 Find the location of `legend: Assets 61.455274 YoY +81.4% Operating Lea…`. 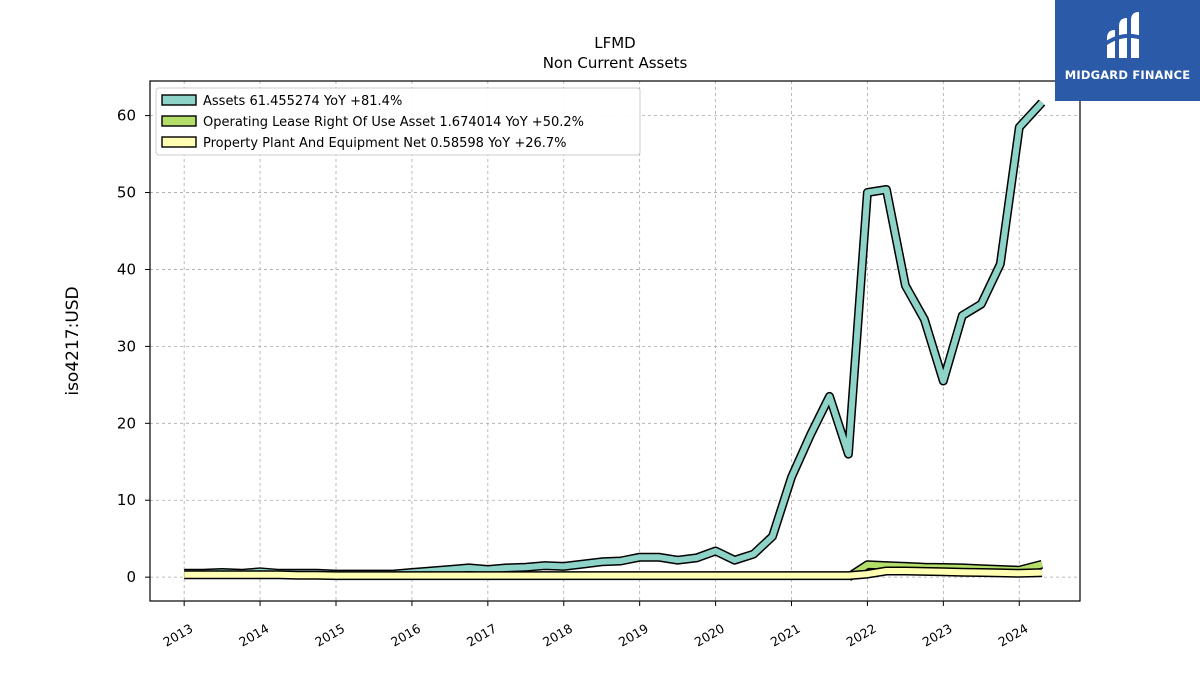

legend: Assets 61.455274 YoY +81.4% Operating Lea… is located at coordinates (398, 121).